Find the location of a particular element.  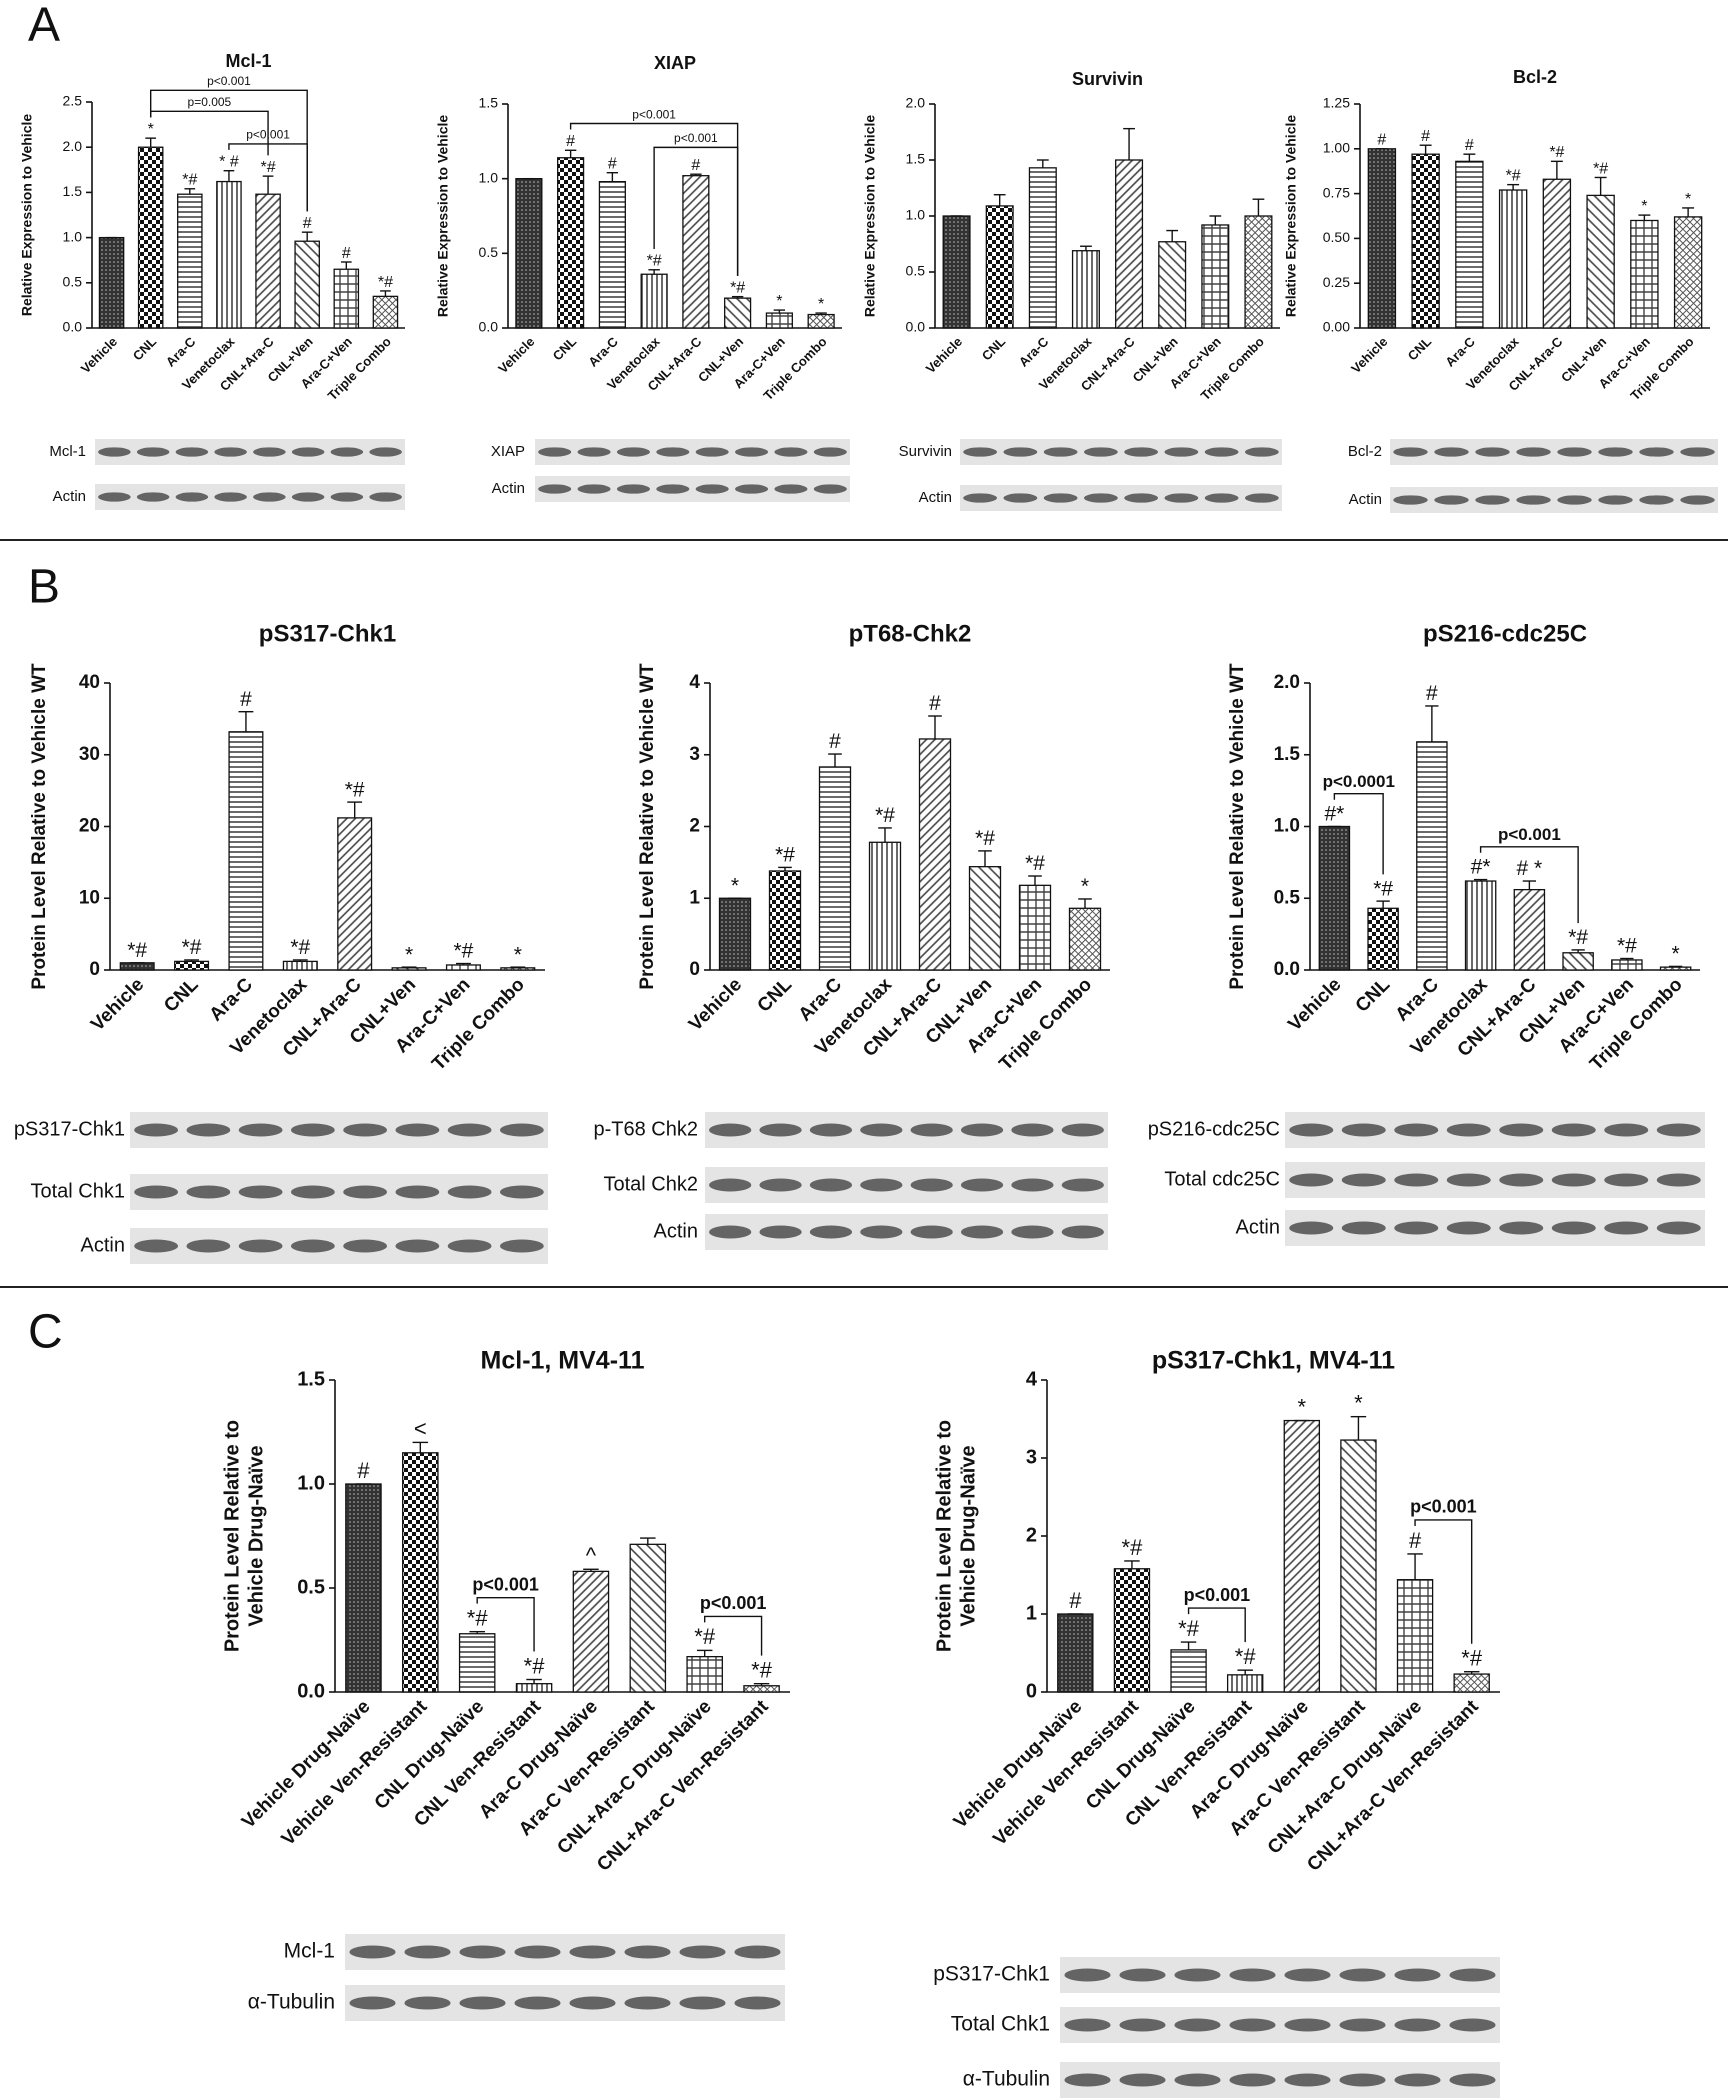

p-value-label: p=0.005 is located at coordinates (210, 102).